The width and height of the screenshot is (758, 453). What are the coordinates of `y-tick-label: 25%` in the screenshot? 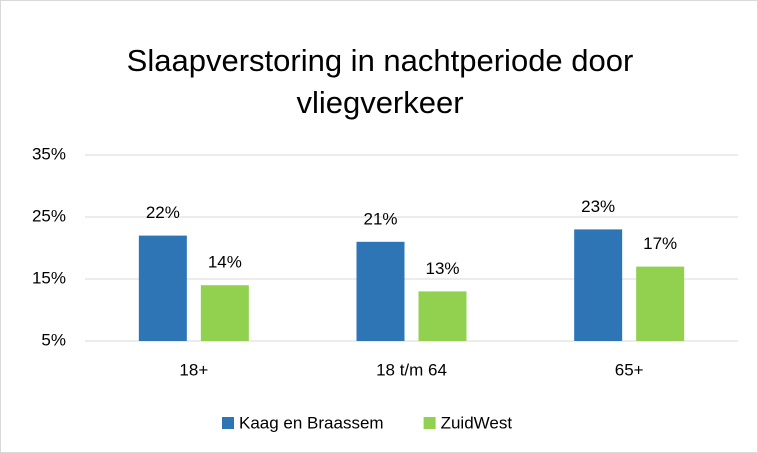 It's located at (49, 215).